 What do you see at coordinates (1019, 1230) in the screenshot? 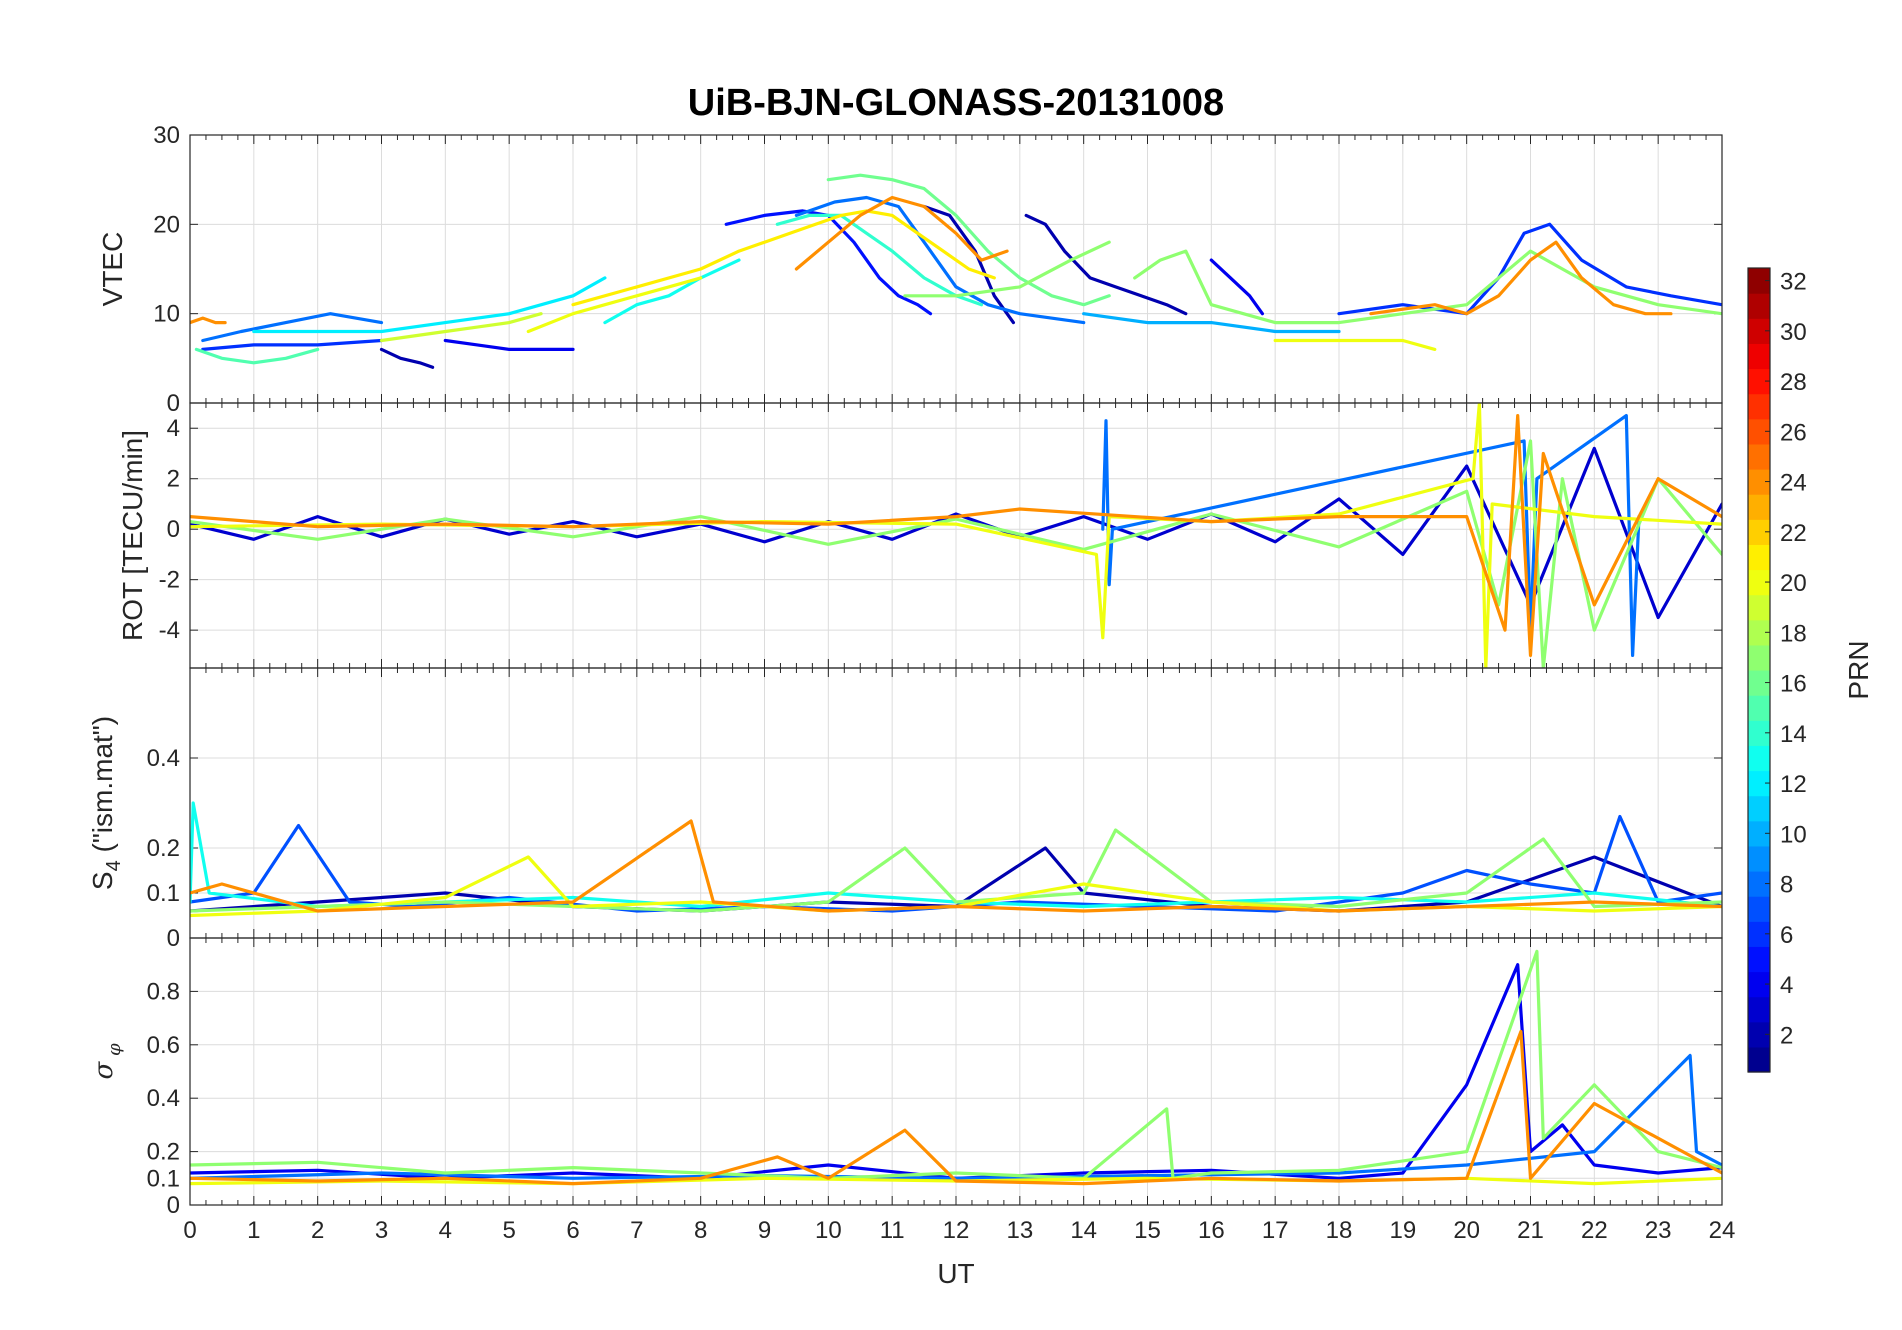
I see `x-tick-label: 13` at bounding box center [1019, 1230].